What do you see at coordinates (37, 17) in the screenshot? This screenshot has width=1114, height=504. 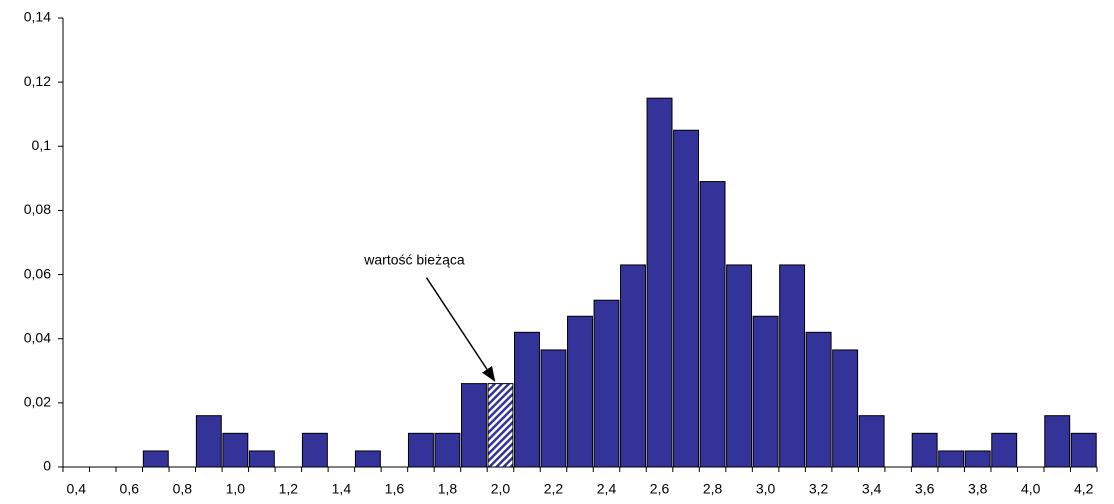 I see `y-tick-label: 0,14` at bounding box center [37, 17].